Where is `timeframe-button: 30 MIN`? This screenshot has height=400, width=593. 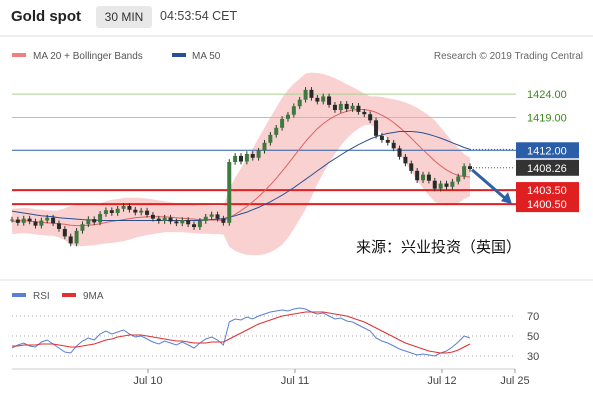
timeframe-button: 30 MIN is located at coordinates (124, 17).